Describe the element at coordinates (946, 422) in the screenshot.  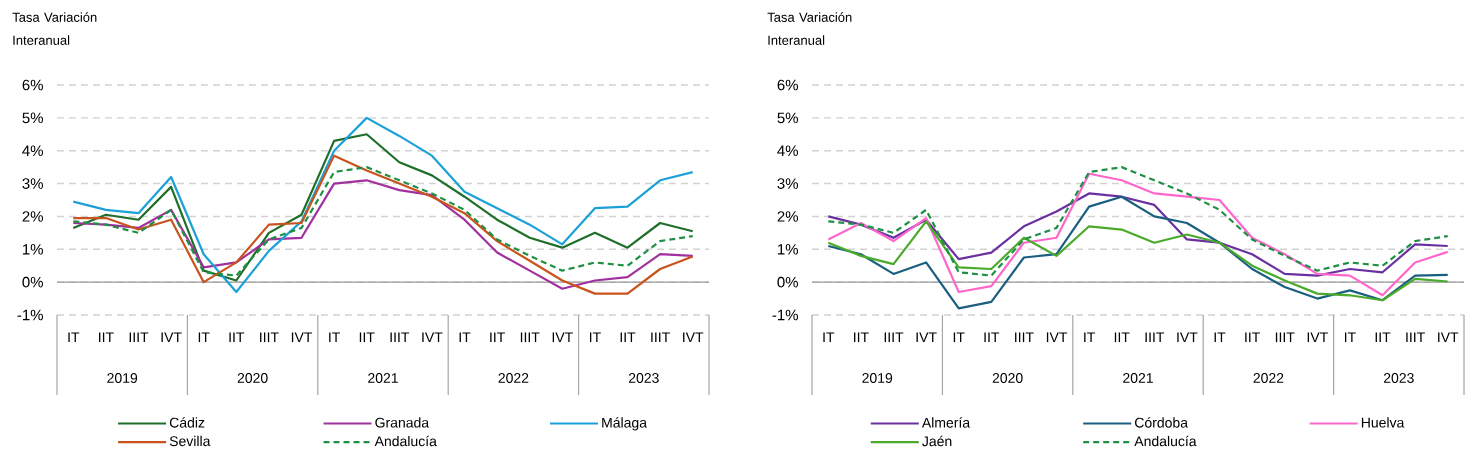
I see `legend-label: Almería` at that location.